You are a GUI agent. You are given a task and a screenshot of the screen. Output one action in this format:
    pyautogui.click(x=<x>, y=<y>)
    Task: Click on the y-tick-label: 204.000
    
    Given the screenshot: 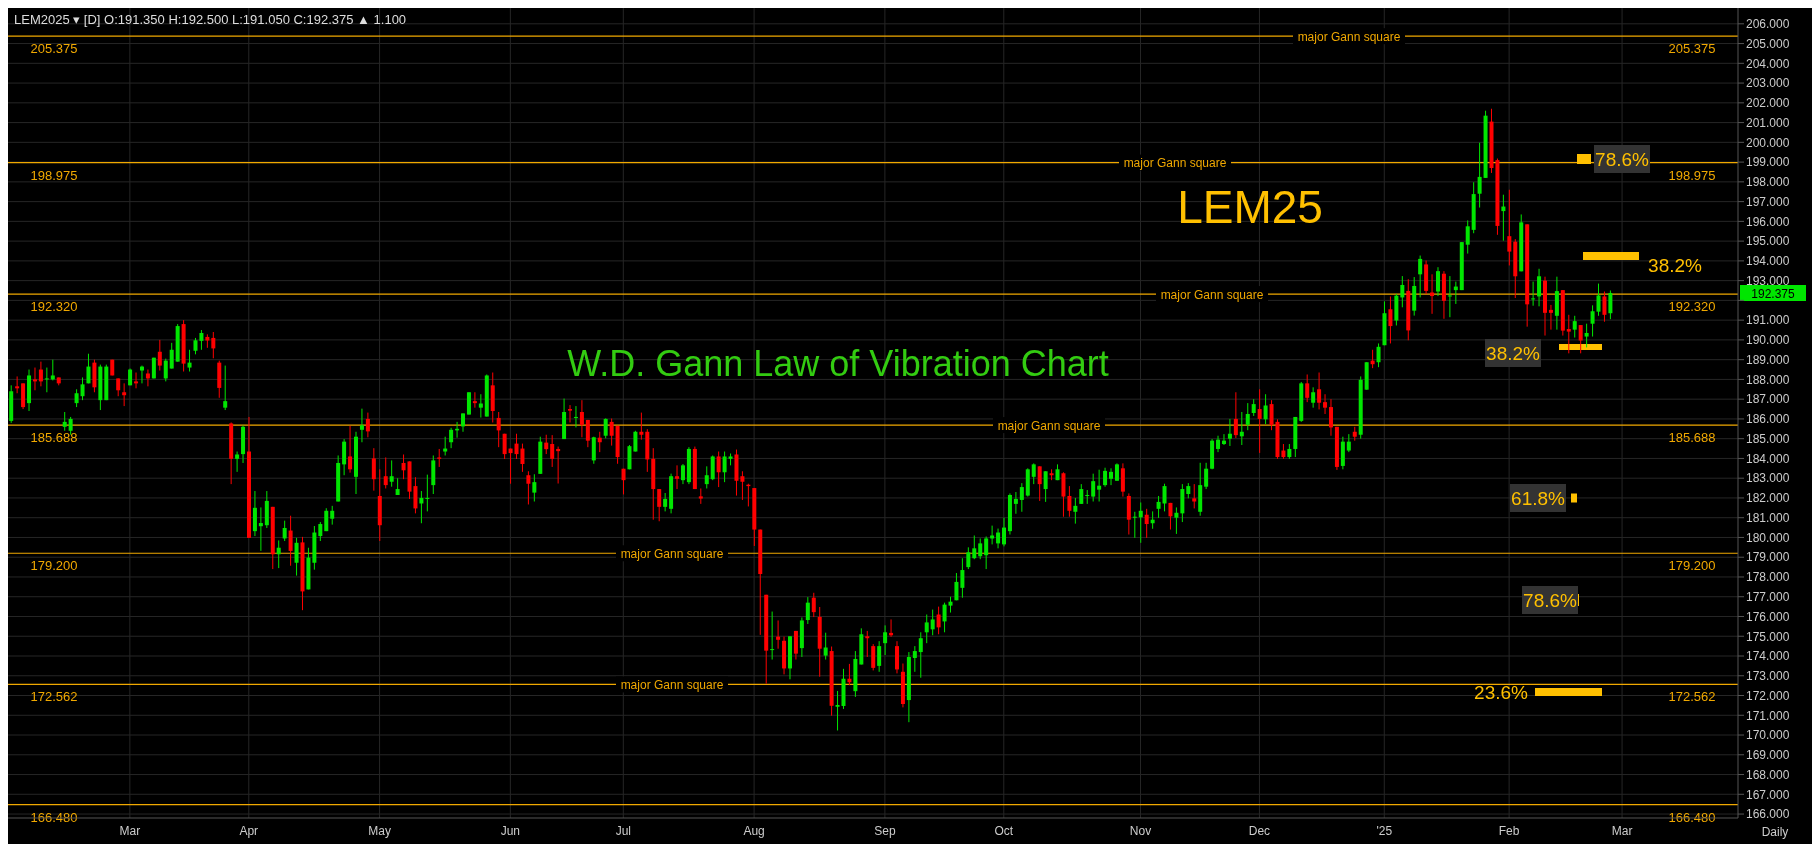 What is the action you would take?
    pyautogui.click(x=1768, y=63)
    